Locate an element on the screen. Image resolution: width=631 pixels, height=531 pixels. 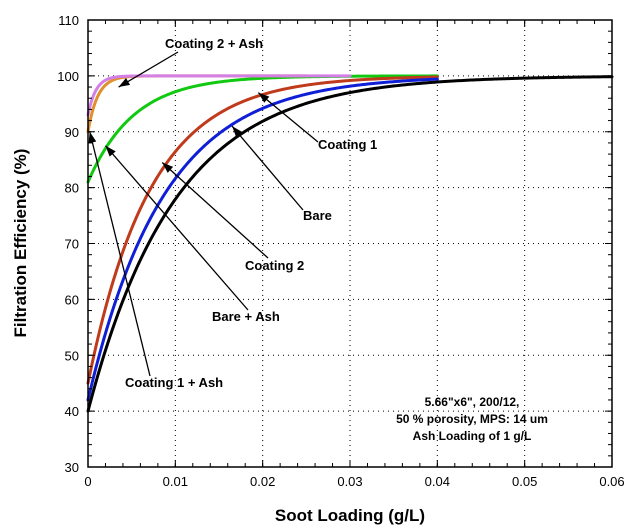
y-axis-label: Filtration Efficiency (%) is located at coordinates (20, 243).